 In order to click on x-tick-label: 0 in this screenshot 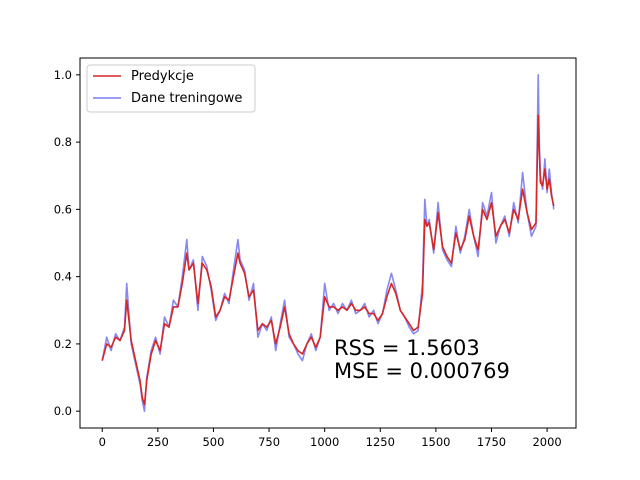, I will do `click(102, 442)`.